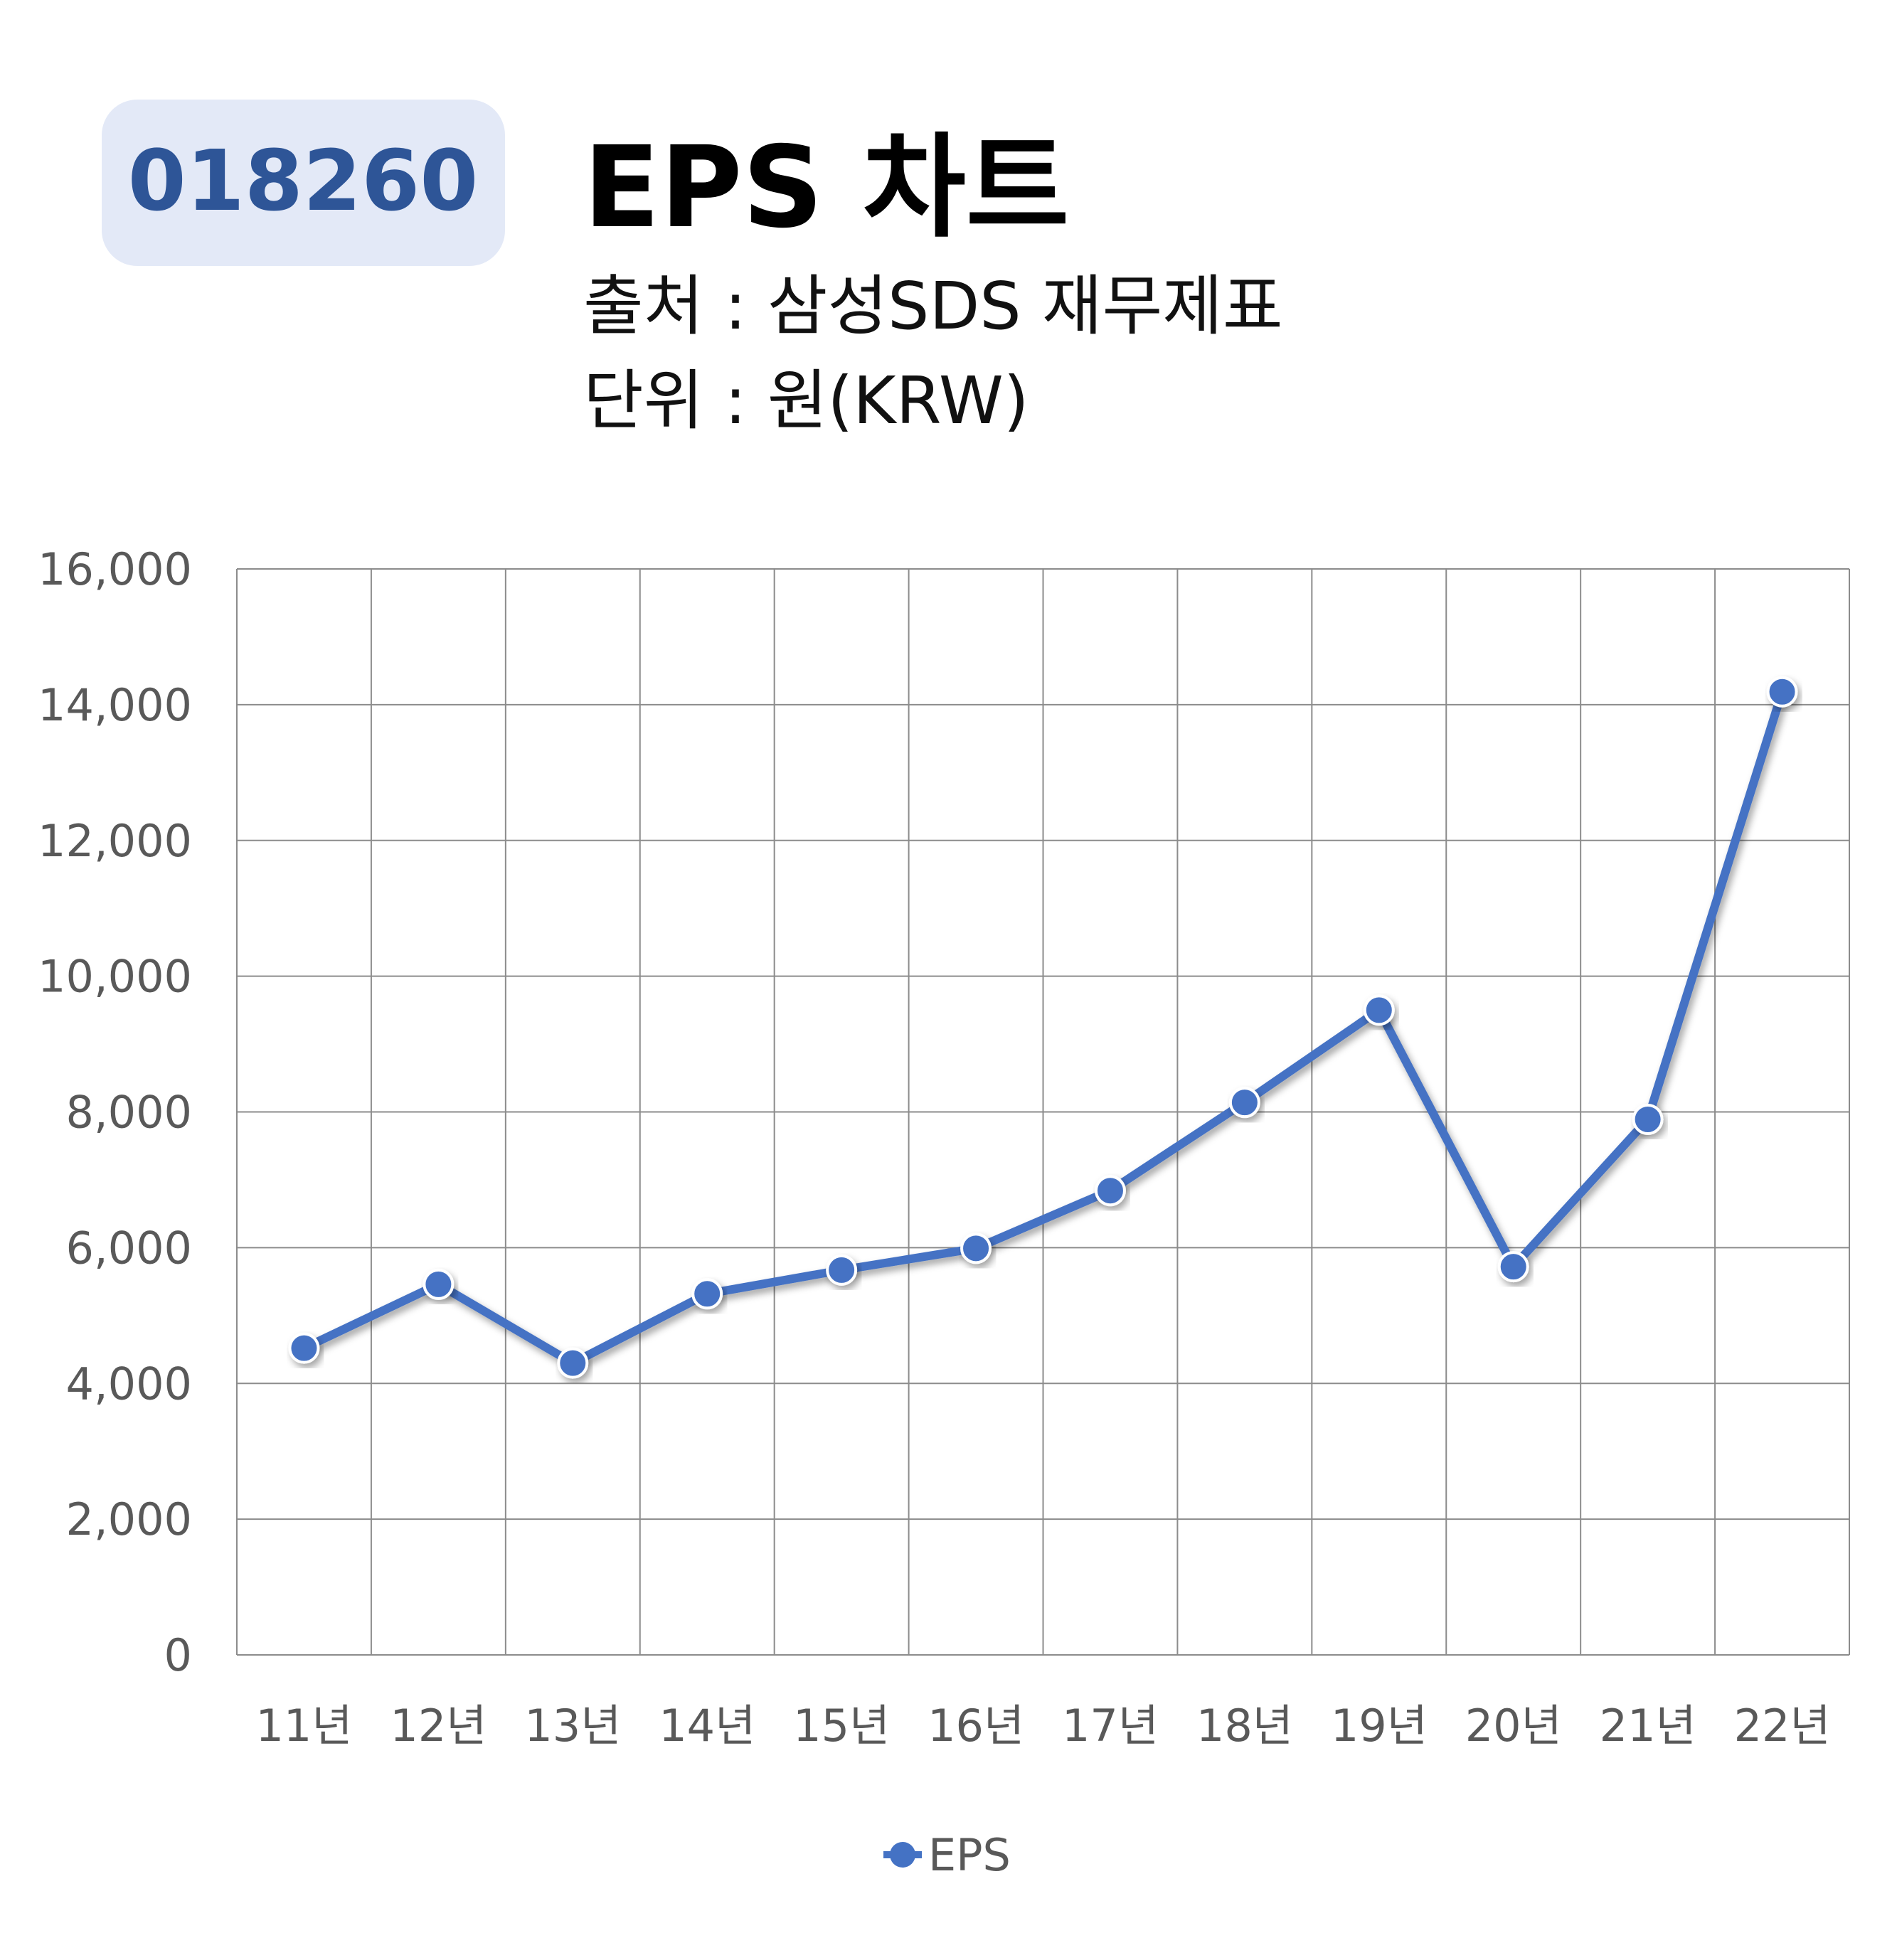 The width and height of the screenshot is (1897, 1960). Describe the element at coordinates (826, 187) in the screenshot. I see `page-title: EPS 차트` at that location.